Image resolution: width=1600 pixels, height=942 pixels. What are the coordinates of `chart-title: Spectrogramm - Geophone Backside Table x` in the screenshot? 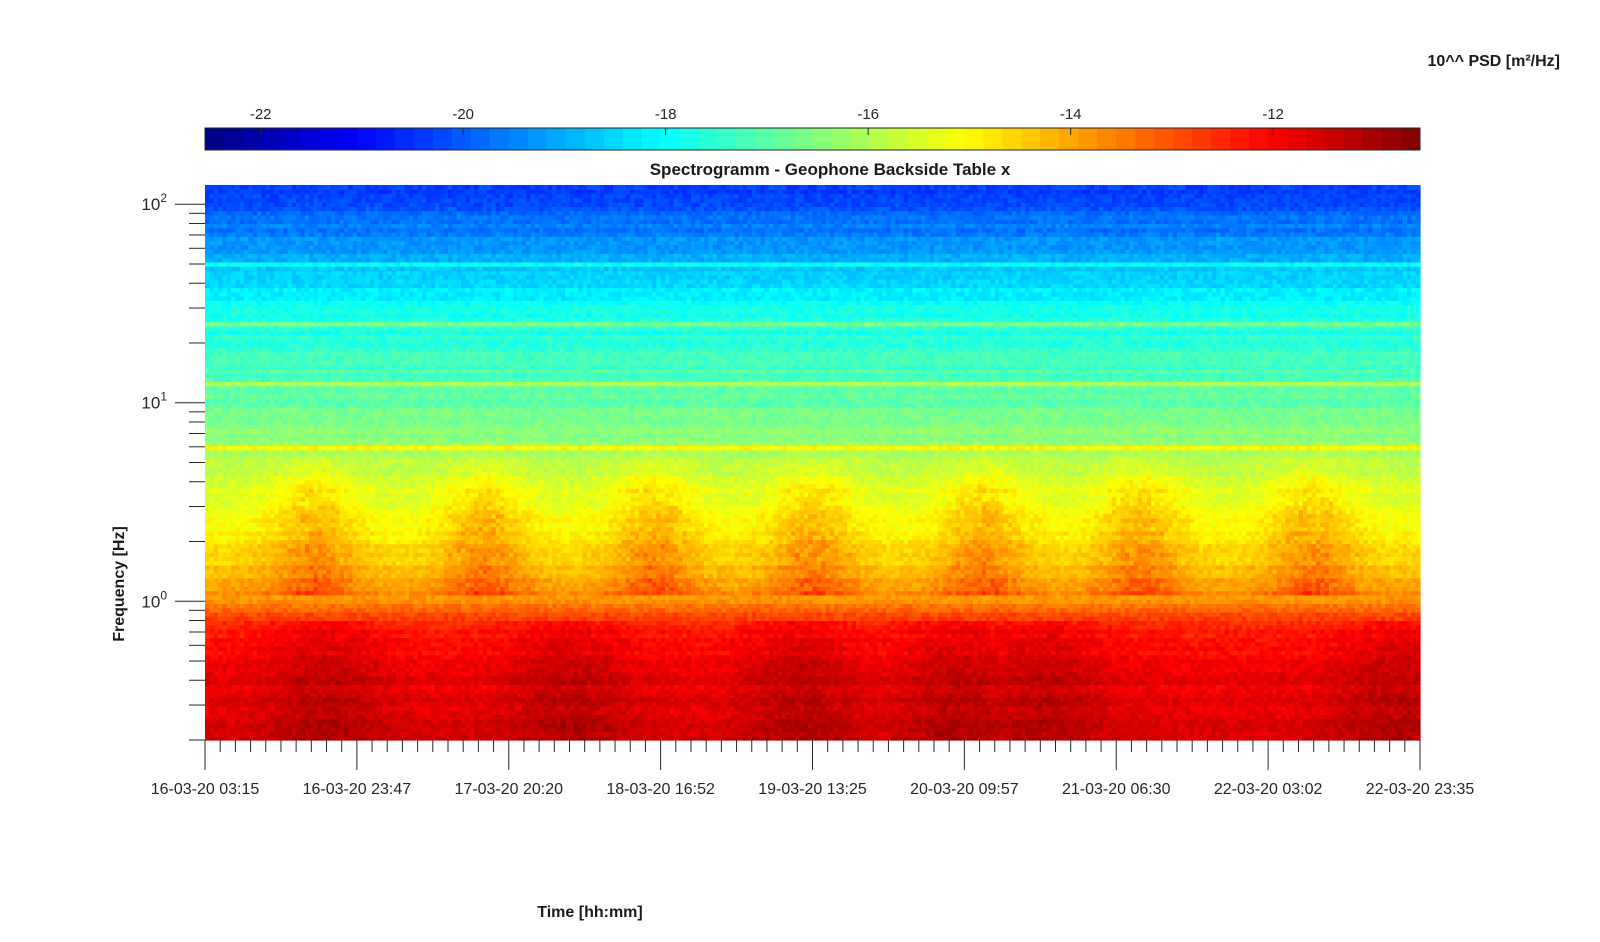 It's located at (830, 170).